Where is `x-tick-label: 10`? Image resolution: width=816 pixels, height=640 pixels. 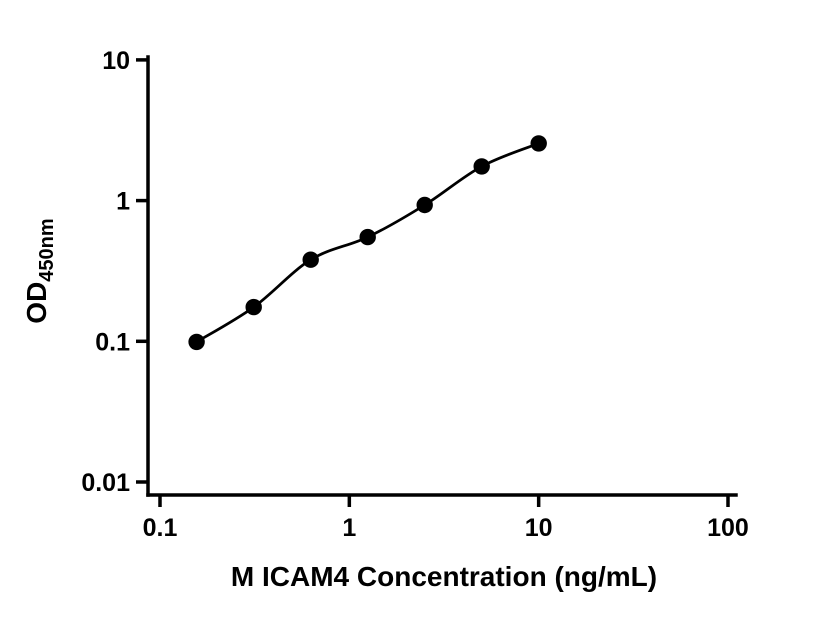 x-tick-label: 10 is located at coordinates (539, 528).